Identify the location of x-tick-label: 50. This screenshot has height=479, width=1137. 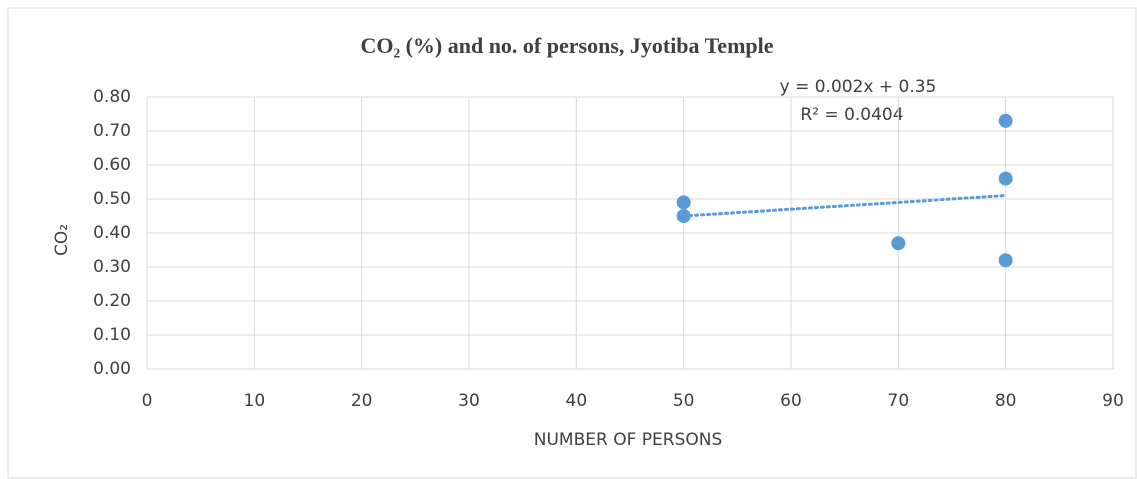
(684, 401).